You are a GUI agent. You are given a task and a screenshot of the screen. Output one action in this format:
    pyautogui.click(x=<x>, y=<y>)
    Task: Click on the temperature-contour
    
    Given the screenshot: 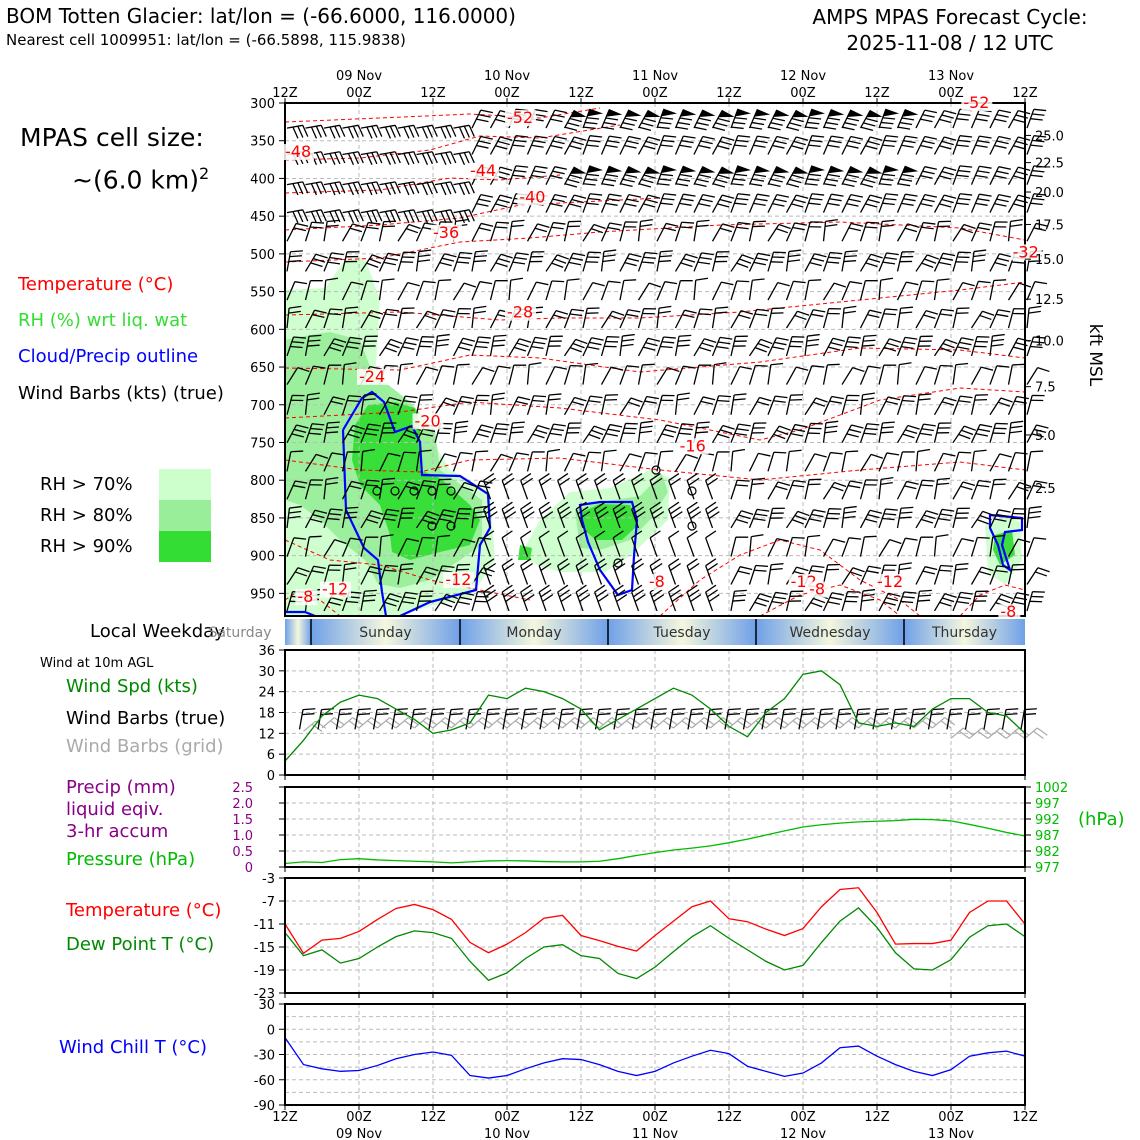 What is the action you would take?
    pyautogui.click(x=442, y=115)
    